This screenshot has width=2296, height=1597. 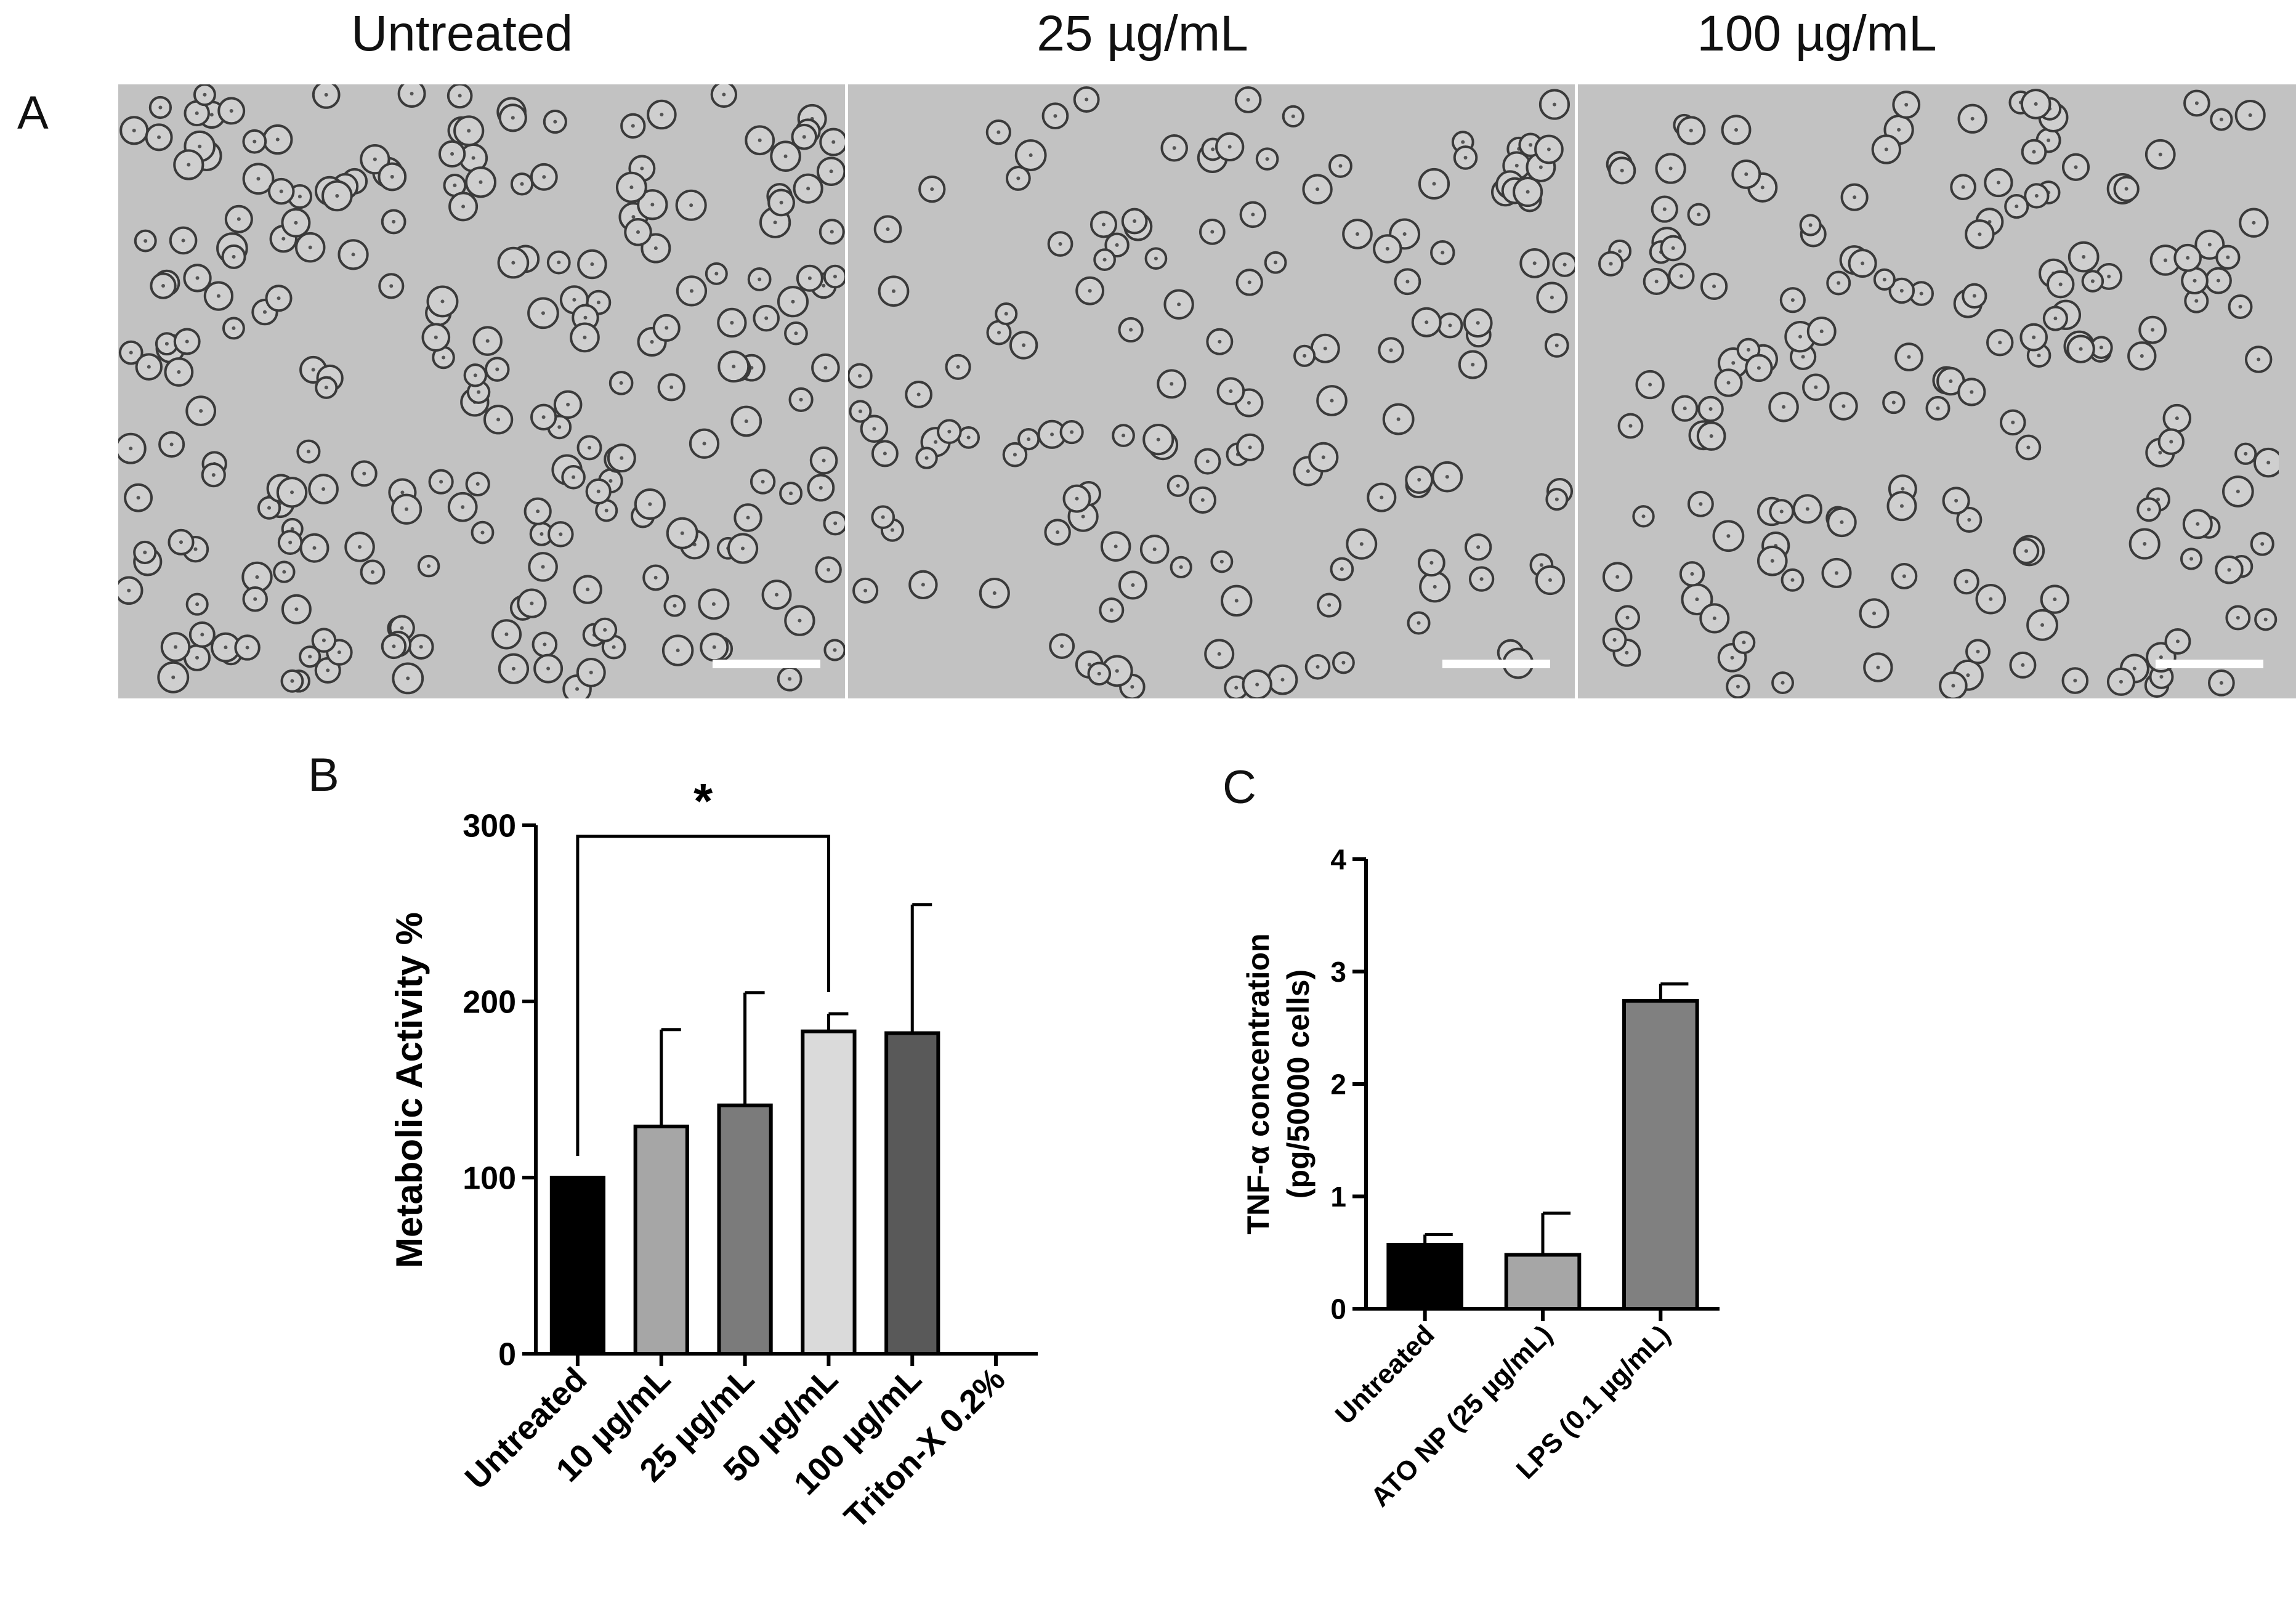 I want to click on micrograph-title-untreated: Untreated, so click(x=461, y=34).